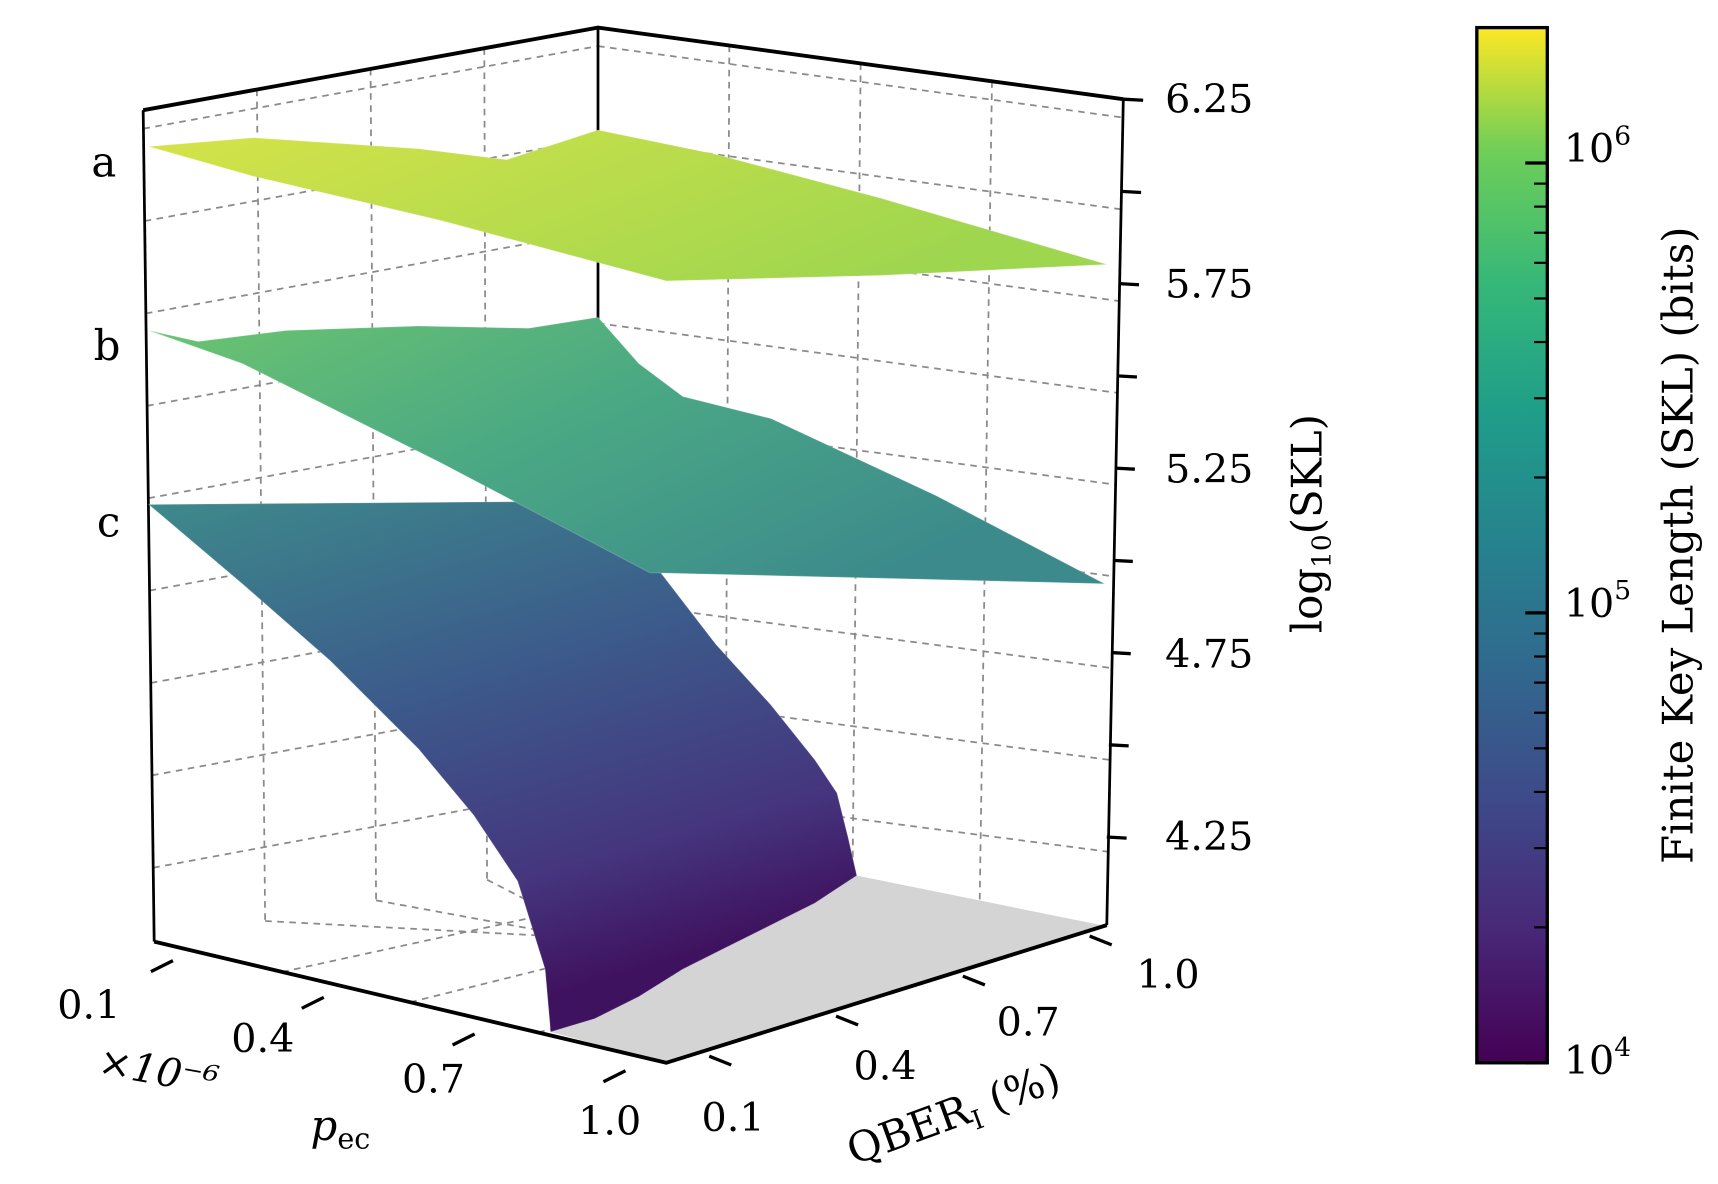 The width and height of the screenshot is (1718, 1184). Describe the element at coordinates (884, 1066) in the screenshot. I see `y-tick-label: 0.4` at that location.